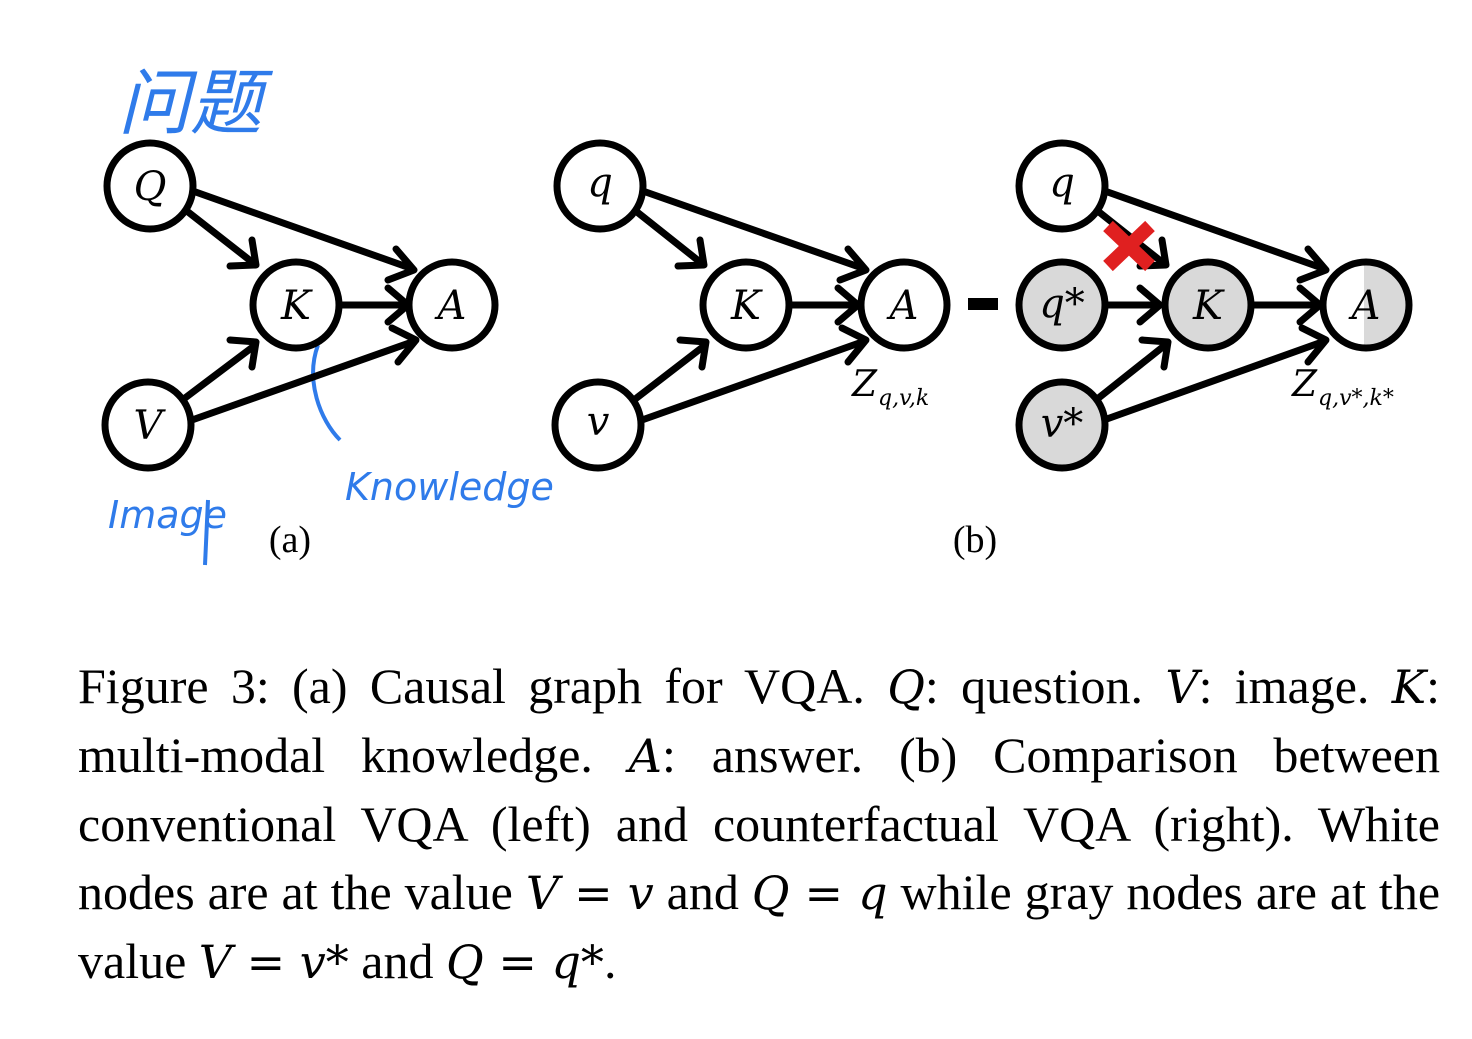 The width and height of the screenshot is (1472, 1039). I want to click on edge-q-k, so click(217, 235).